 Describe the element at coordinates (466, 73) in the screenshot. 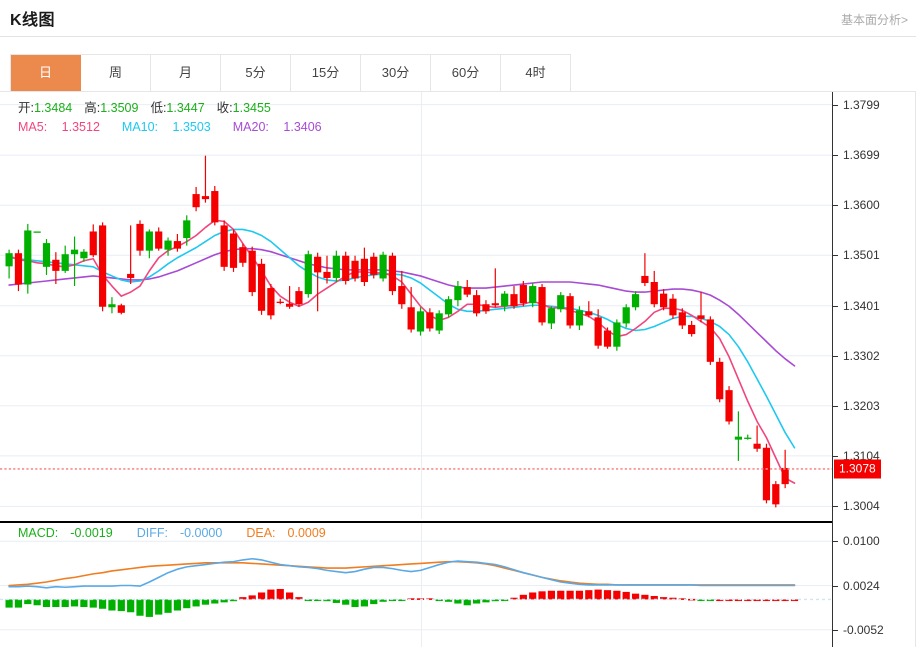

I see `tab-6: 60分` at that location.